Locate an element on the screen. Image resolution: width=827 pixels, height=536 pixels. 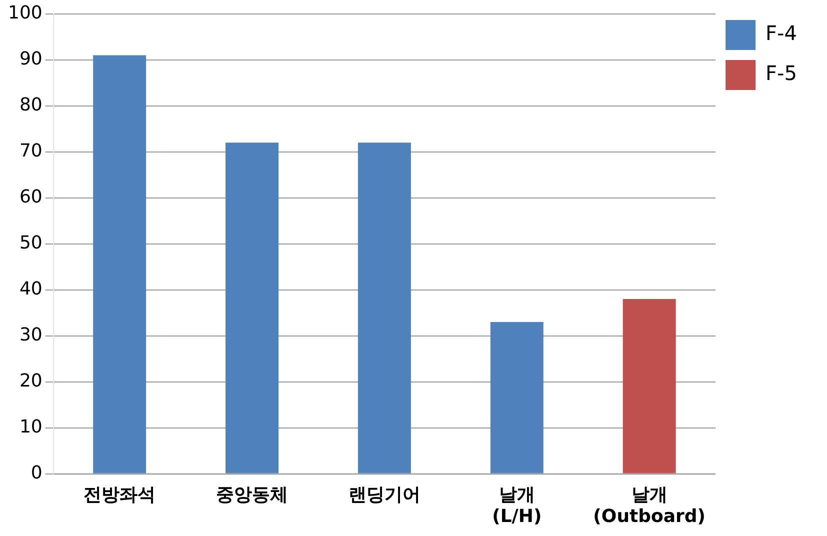
y-tick-label: 0 is located at coordinates (36, 473).